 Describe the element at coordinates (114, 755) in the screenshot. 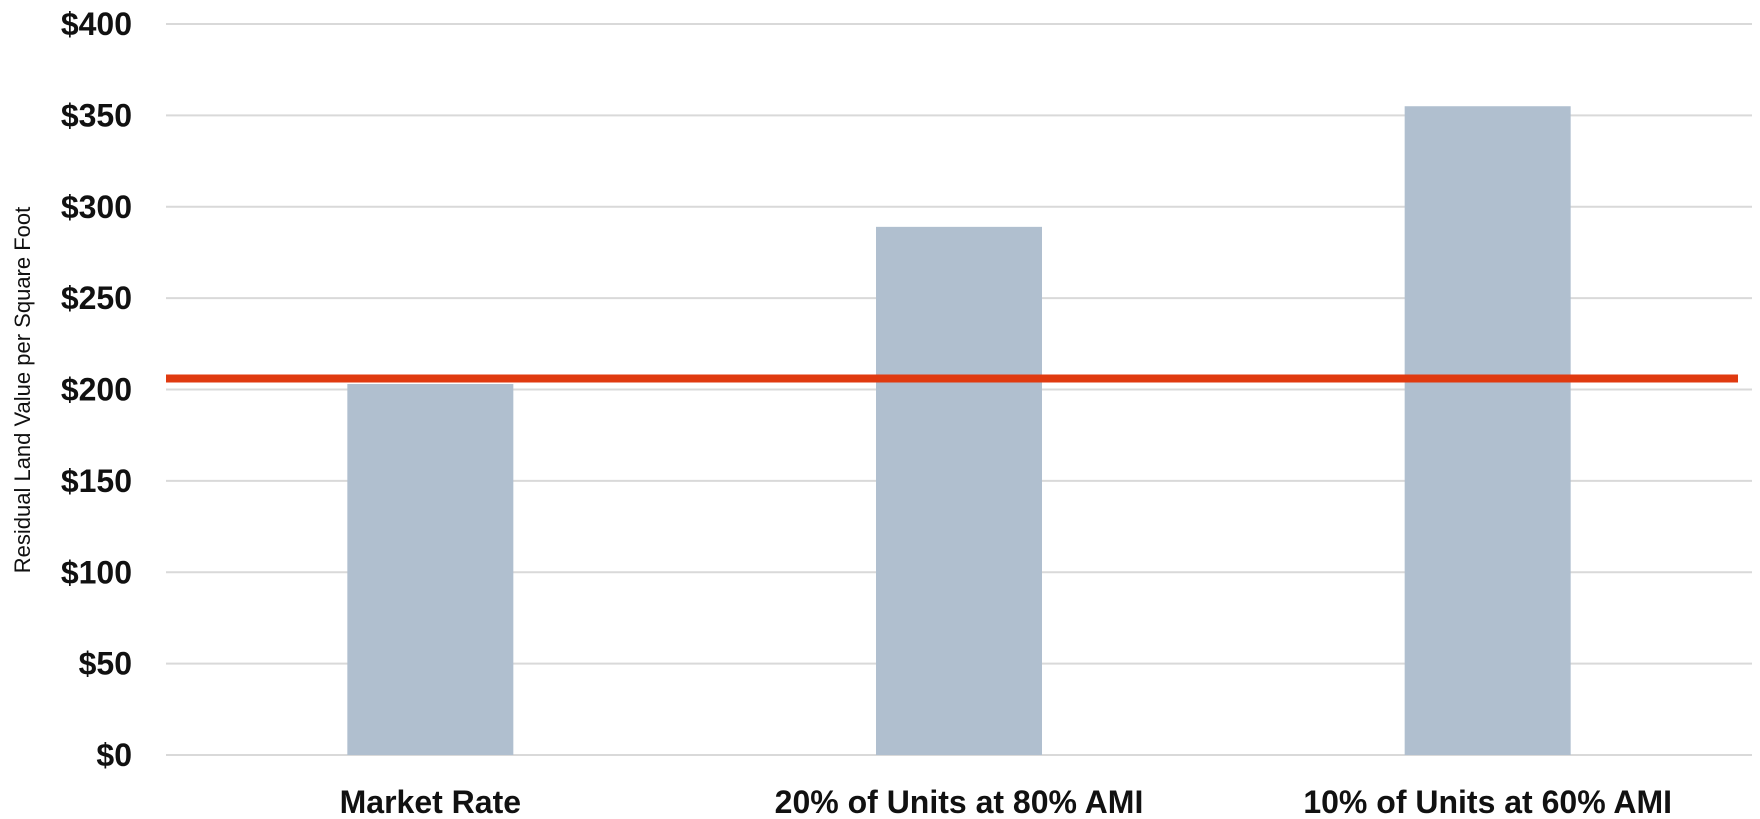

I see `y-tick-label: $0` at that location.